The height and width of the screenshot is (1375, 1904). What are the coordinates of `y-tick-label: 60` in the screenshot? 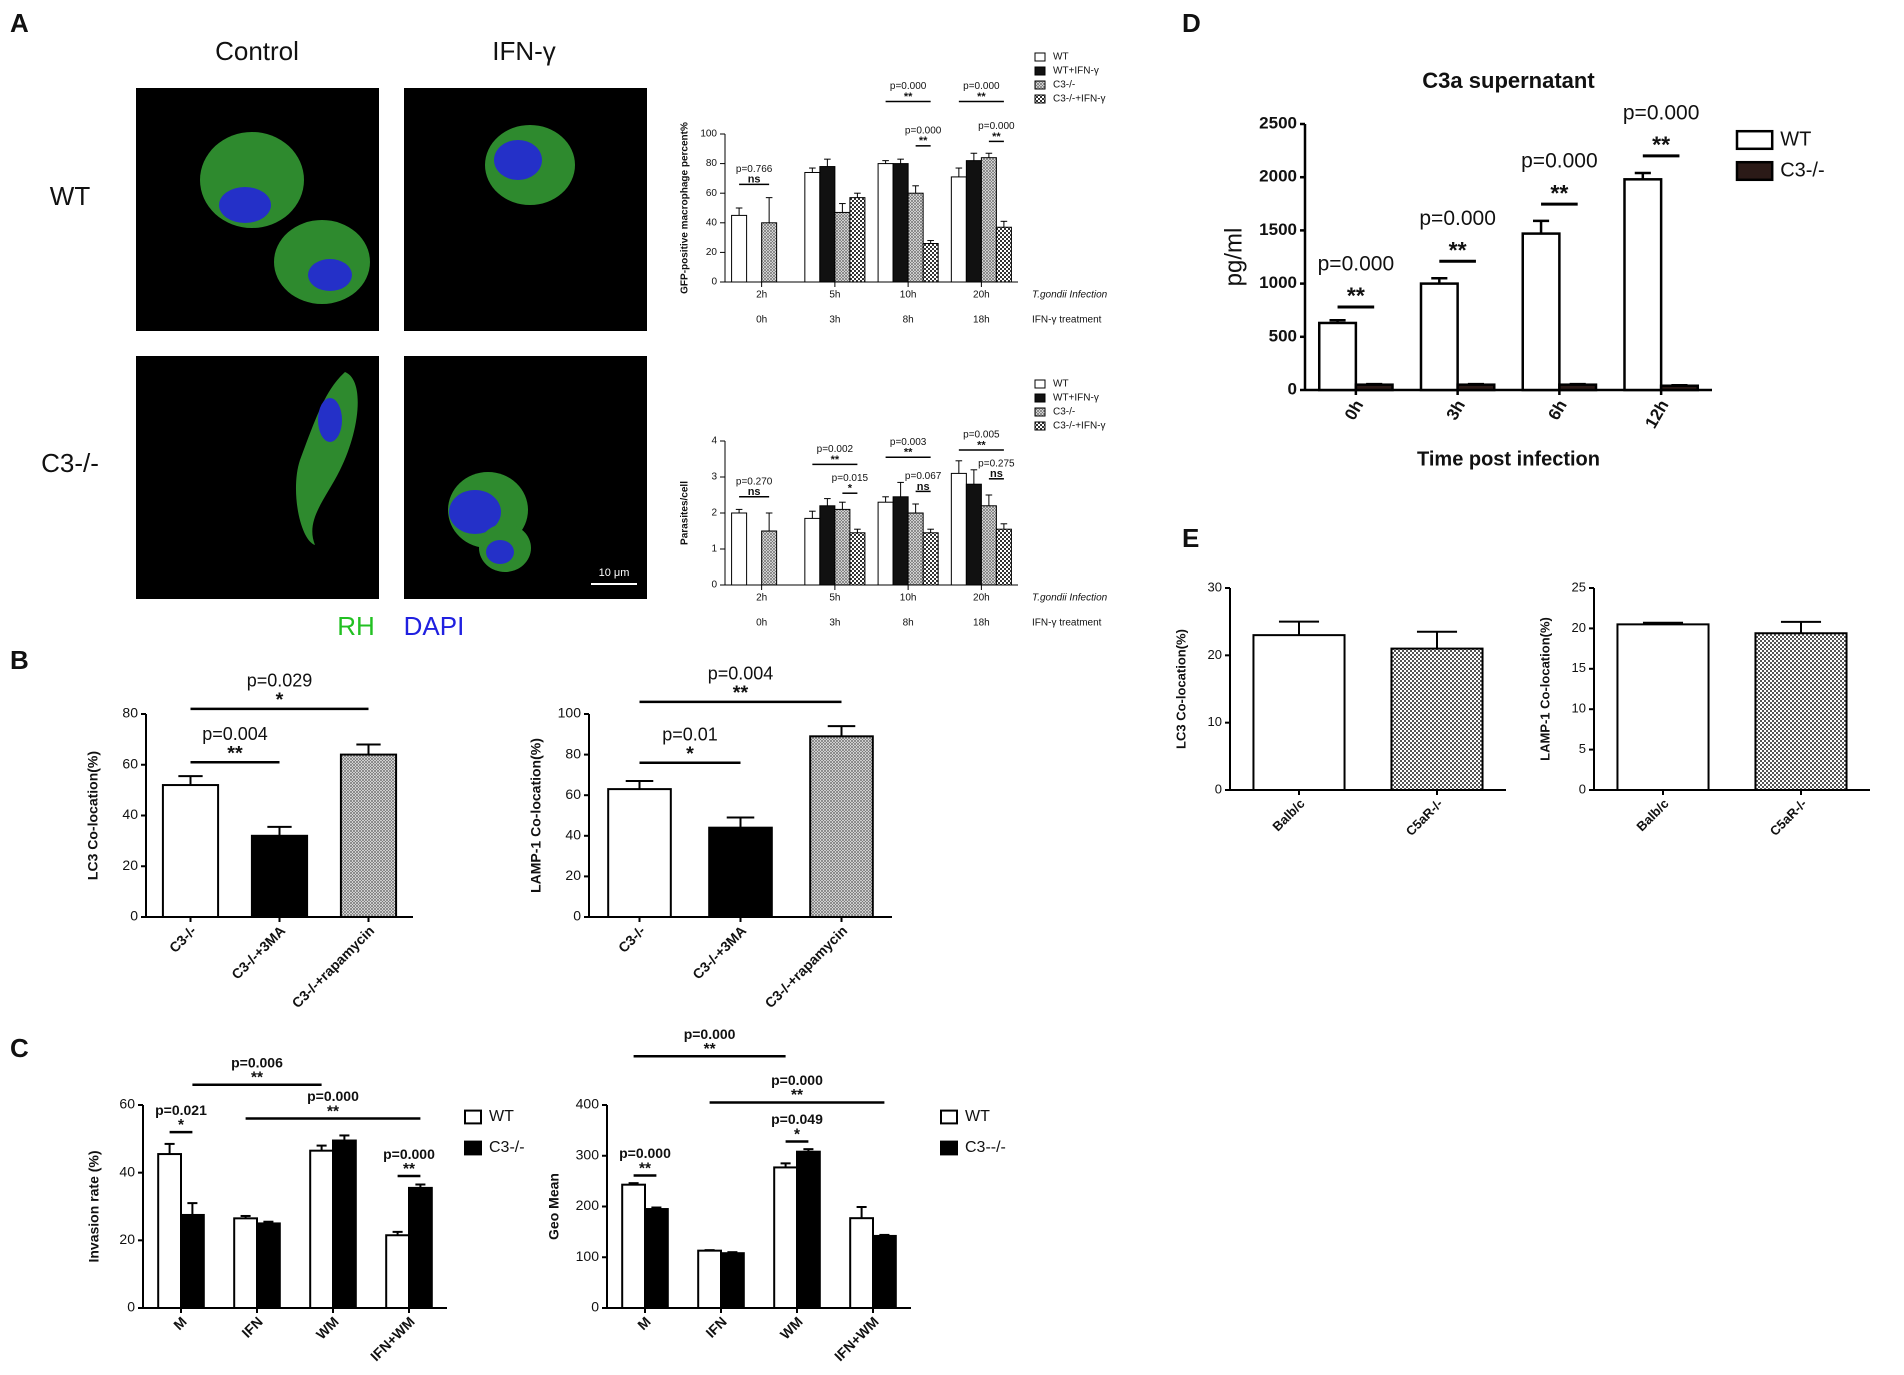 It's located at (712, 193).